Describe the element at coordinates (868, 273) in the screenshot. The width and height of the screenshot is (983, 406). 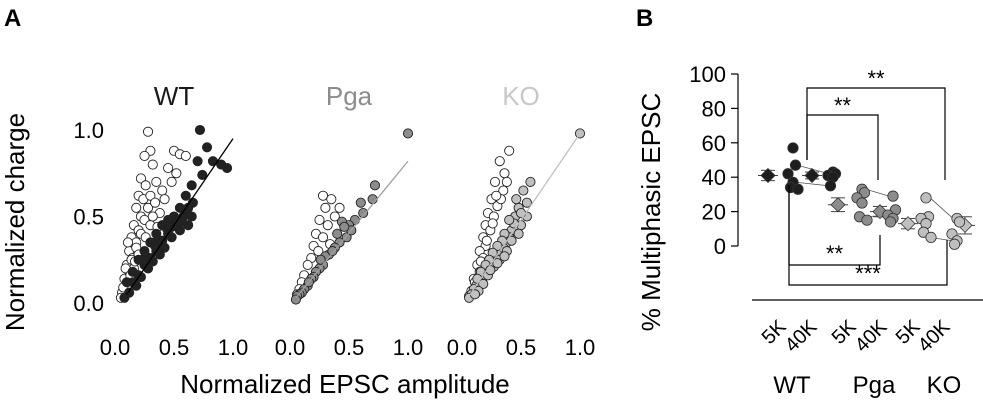
I see `sig-bracket-wt-ko-5k-label: ***` at that location.